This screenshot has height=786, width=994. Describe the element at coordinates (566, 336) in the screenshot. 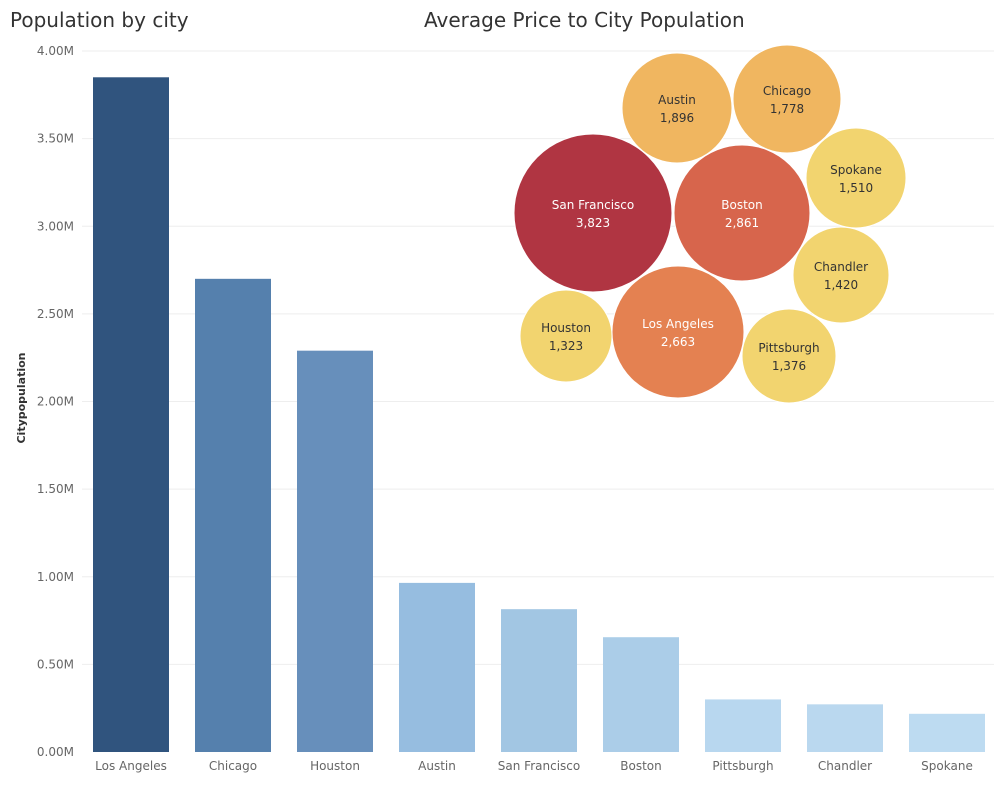

I see `bubble-houston` at that location.